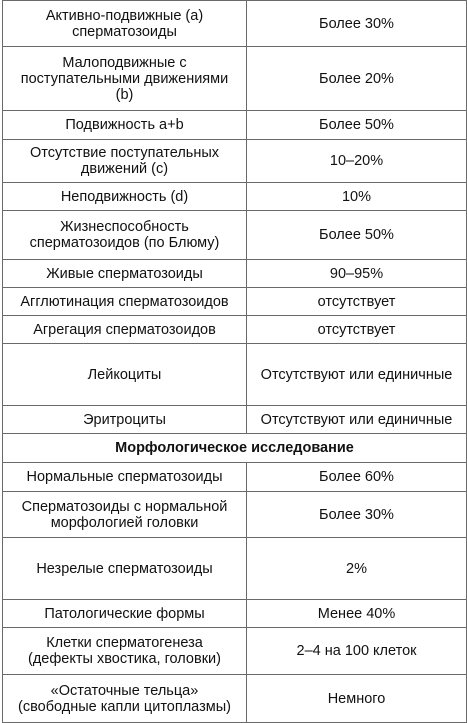 The height and width of the screenshot is (723, 467). I want to click on norm-value-cell: 10%, so click(356, 196).